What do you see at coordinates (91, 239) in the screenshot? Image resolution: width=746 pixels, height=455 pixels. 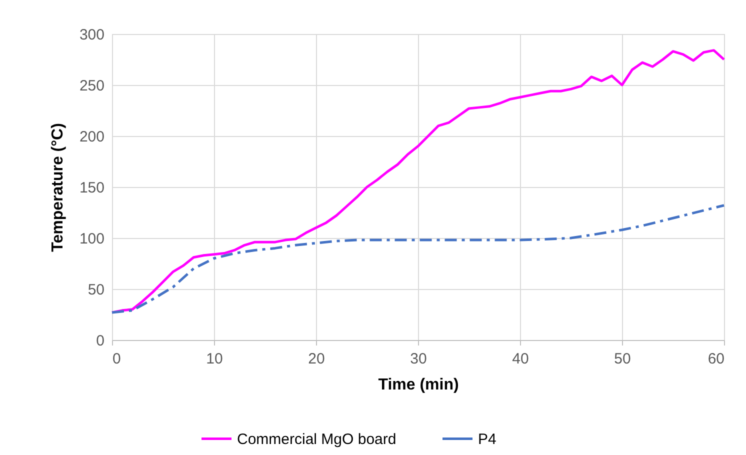 I see `y-tick-label: 100` at bounding box center [91, 239].